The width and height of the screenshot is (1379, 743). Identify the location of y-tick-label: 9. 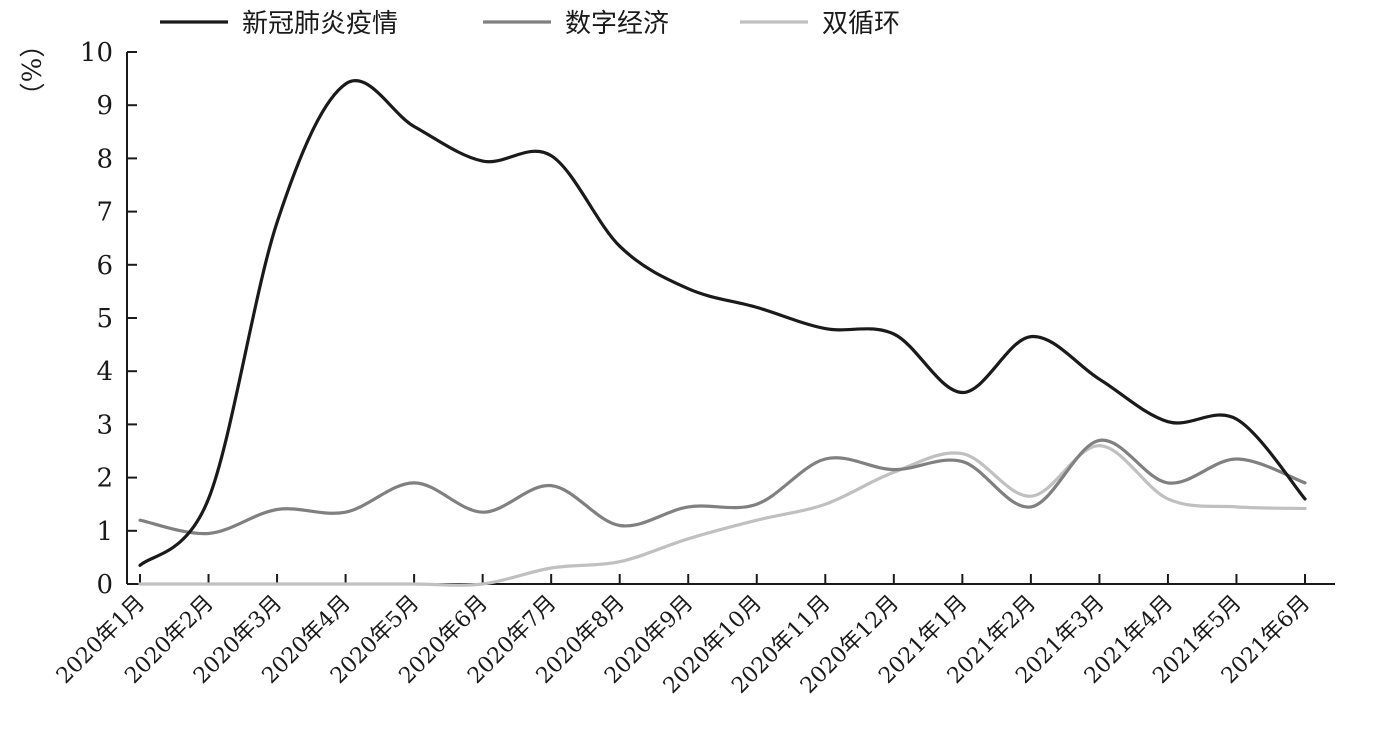
(104, 106).